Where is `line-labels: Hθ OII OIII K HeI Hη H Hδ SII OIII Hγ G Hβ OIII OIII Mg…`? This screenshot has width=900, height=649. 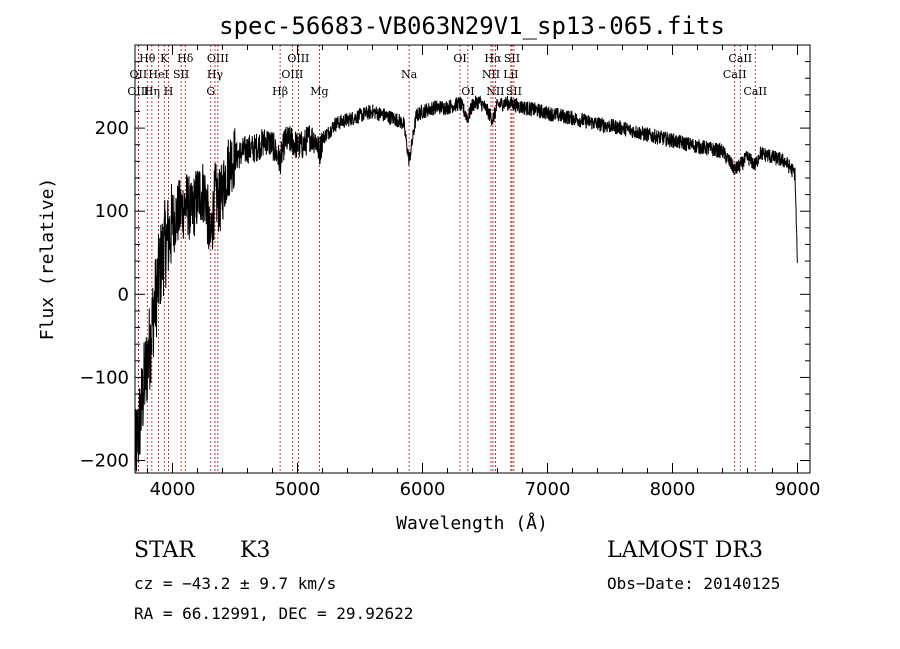
line-labels: Hθ OII OIII K HeI Hη H Hδ SII OIII Hγ G Hβ OIII OIII Mg… is located at coordinates (447, 75).